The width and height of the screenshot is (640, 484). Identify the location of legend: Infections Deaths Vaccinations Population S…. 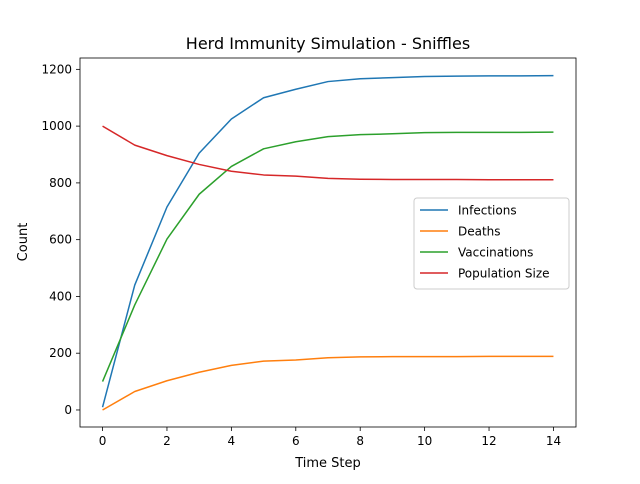
(491, 243).